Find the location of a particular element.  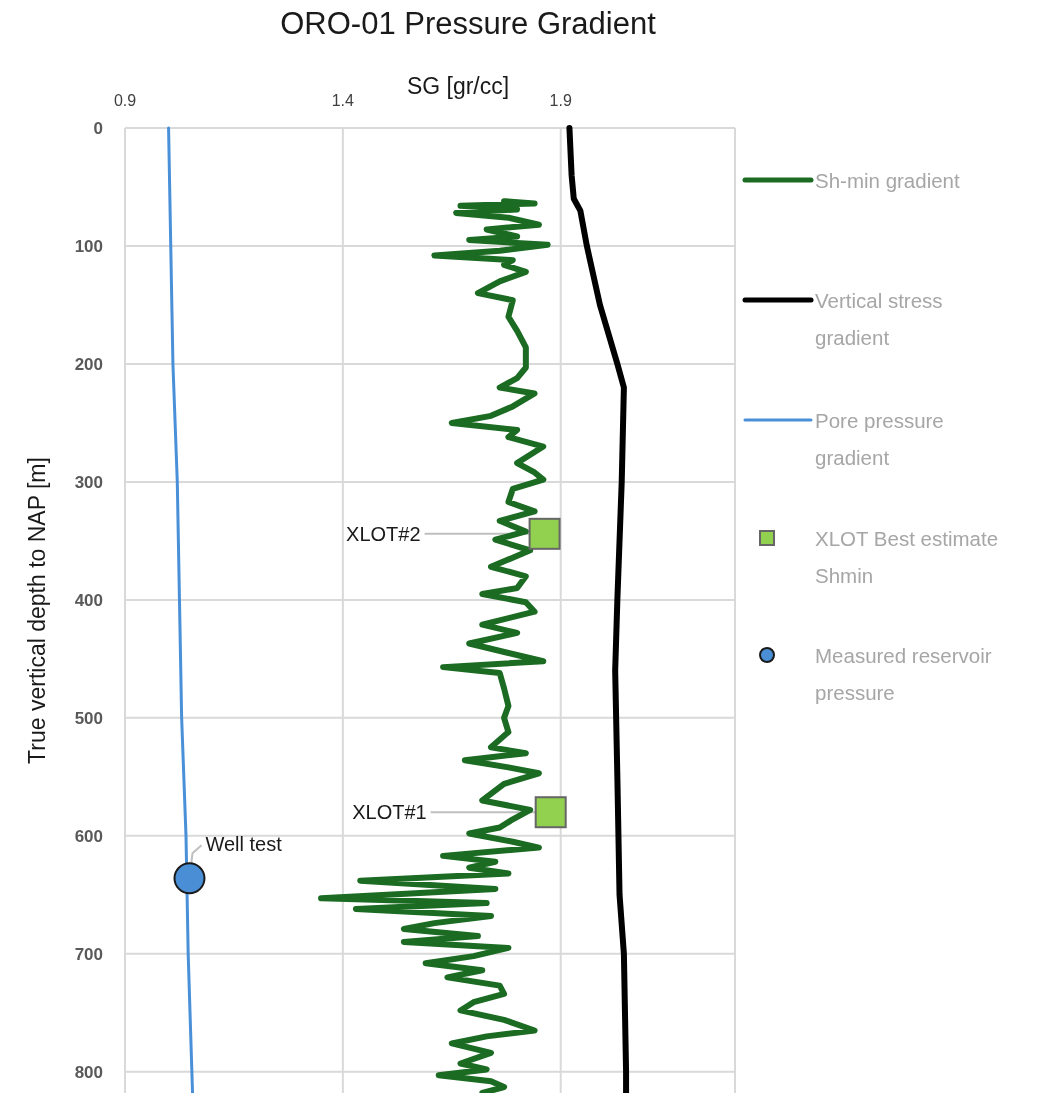

y-tick-label: 700 is located at coordinates (88, 954).